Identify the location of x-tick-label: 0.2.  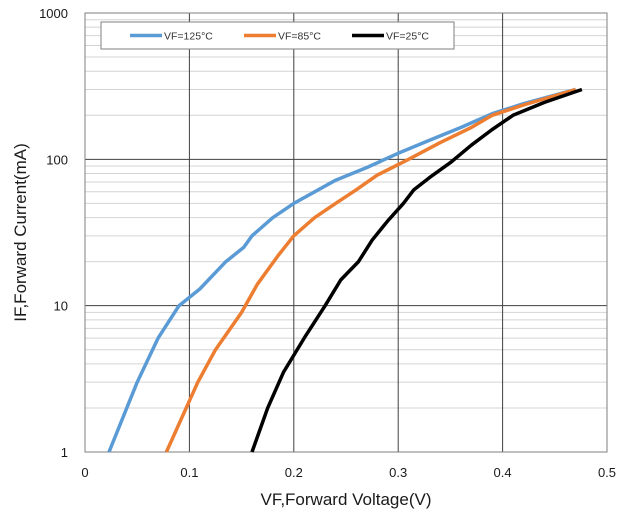
(294, 472).